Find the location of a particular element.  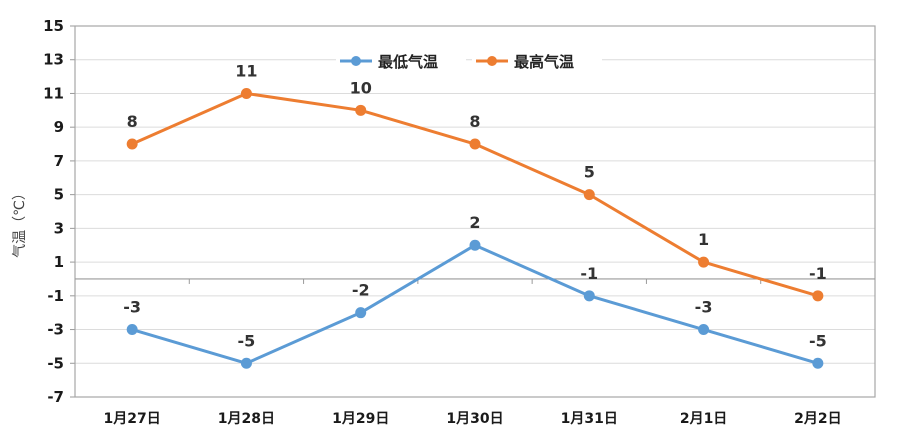

y-tick-label: 7 is located at coordinates (59, 161).